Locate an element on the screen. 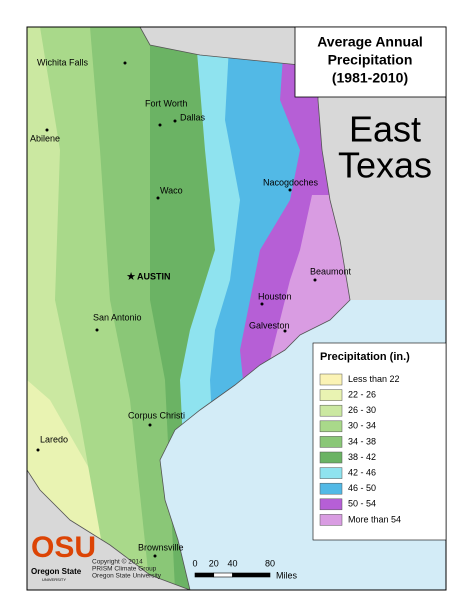 The width and height of the screenshot is (474, 613). capital-star: ★ is located at coordinates (131, 277).